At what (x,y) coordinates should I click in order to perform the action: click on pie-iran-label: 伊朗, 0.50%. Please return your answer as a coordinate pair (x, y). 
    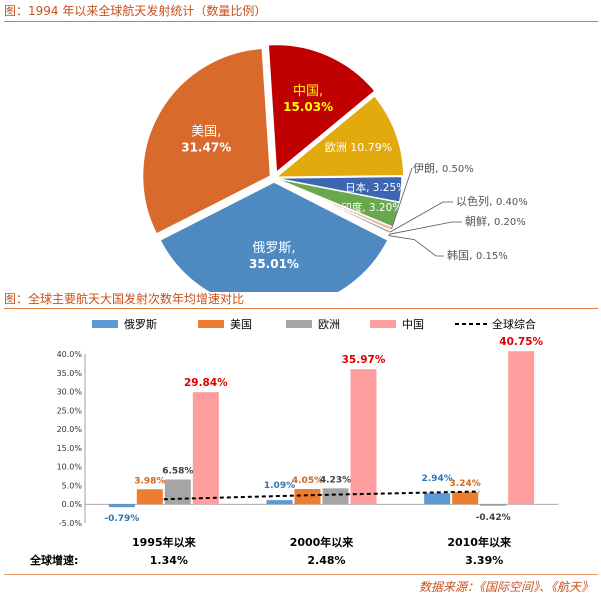
    Looking at the image, I should click on (443, 168).